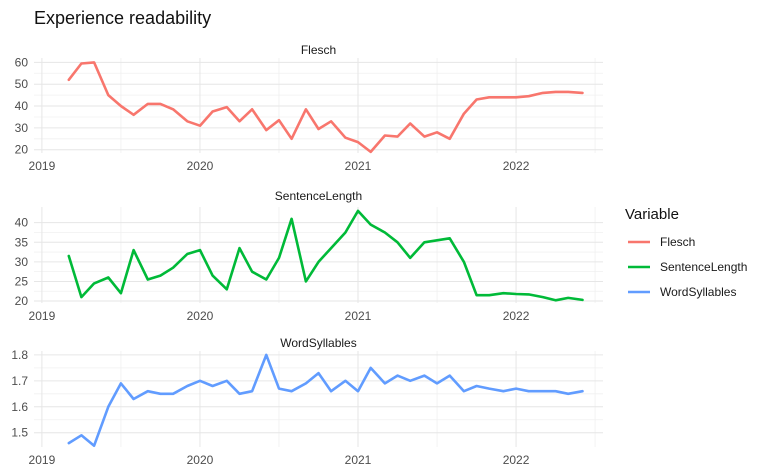  I want to click on legend-item-SentenceLength: SentenceLength, so click(687, 267).